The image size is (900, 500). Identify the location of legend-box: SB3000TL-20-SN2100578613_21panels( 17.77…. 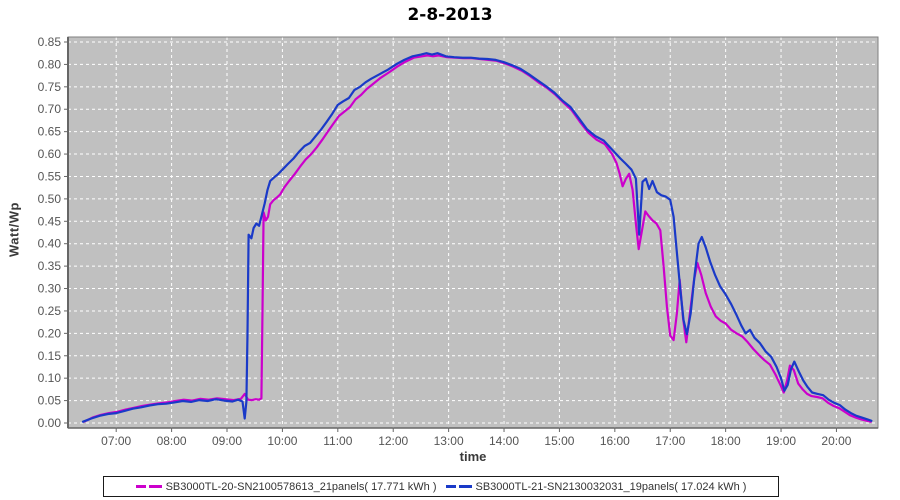
(441, 486).